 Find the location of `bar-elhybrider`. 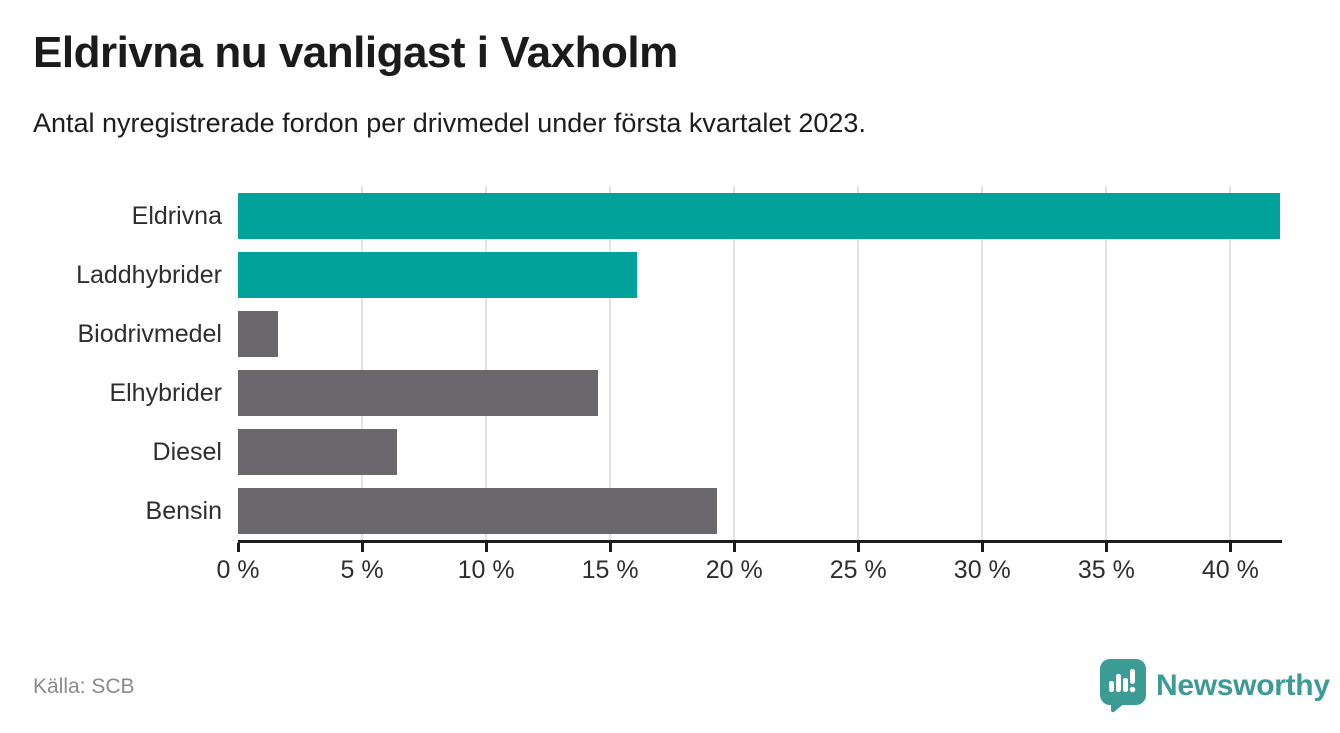

bar-elhybrider is located at coordinates (418, 392).